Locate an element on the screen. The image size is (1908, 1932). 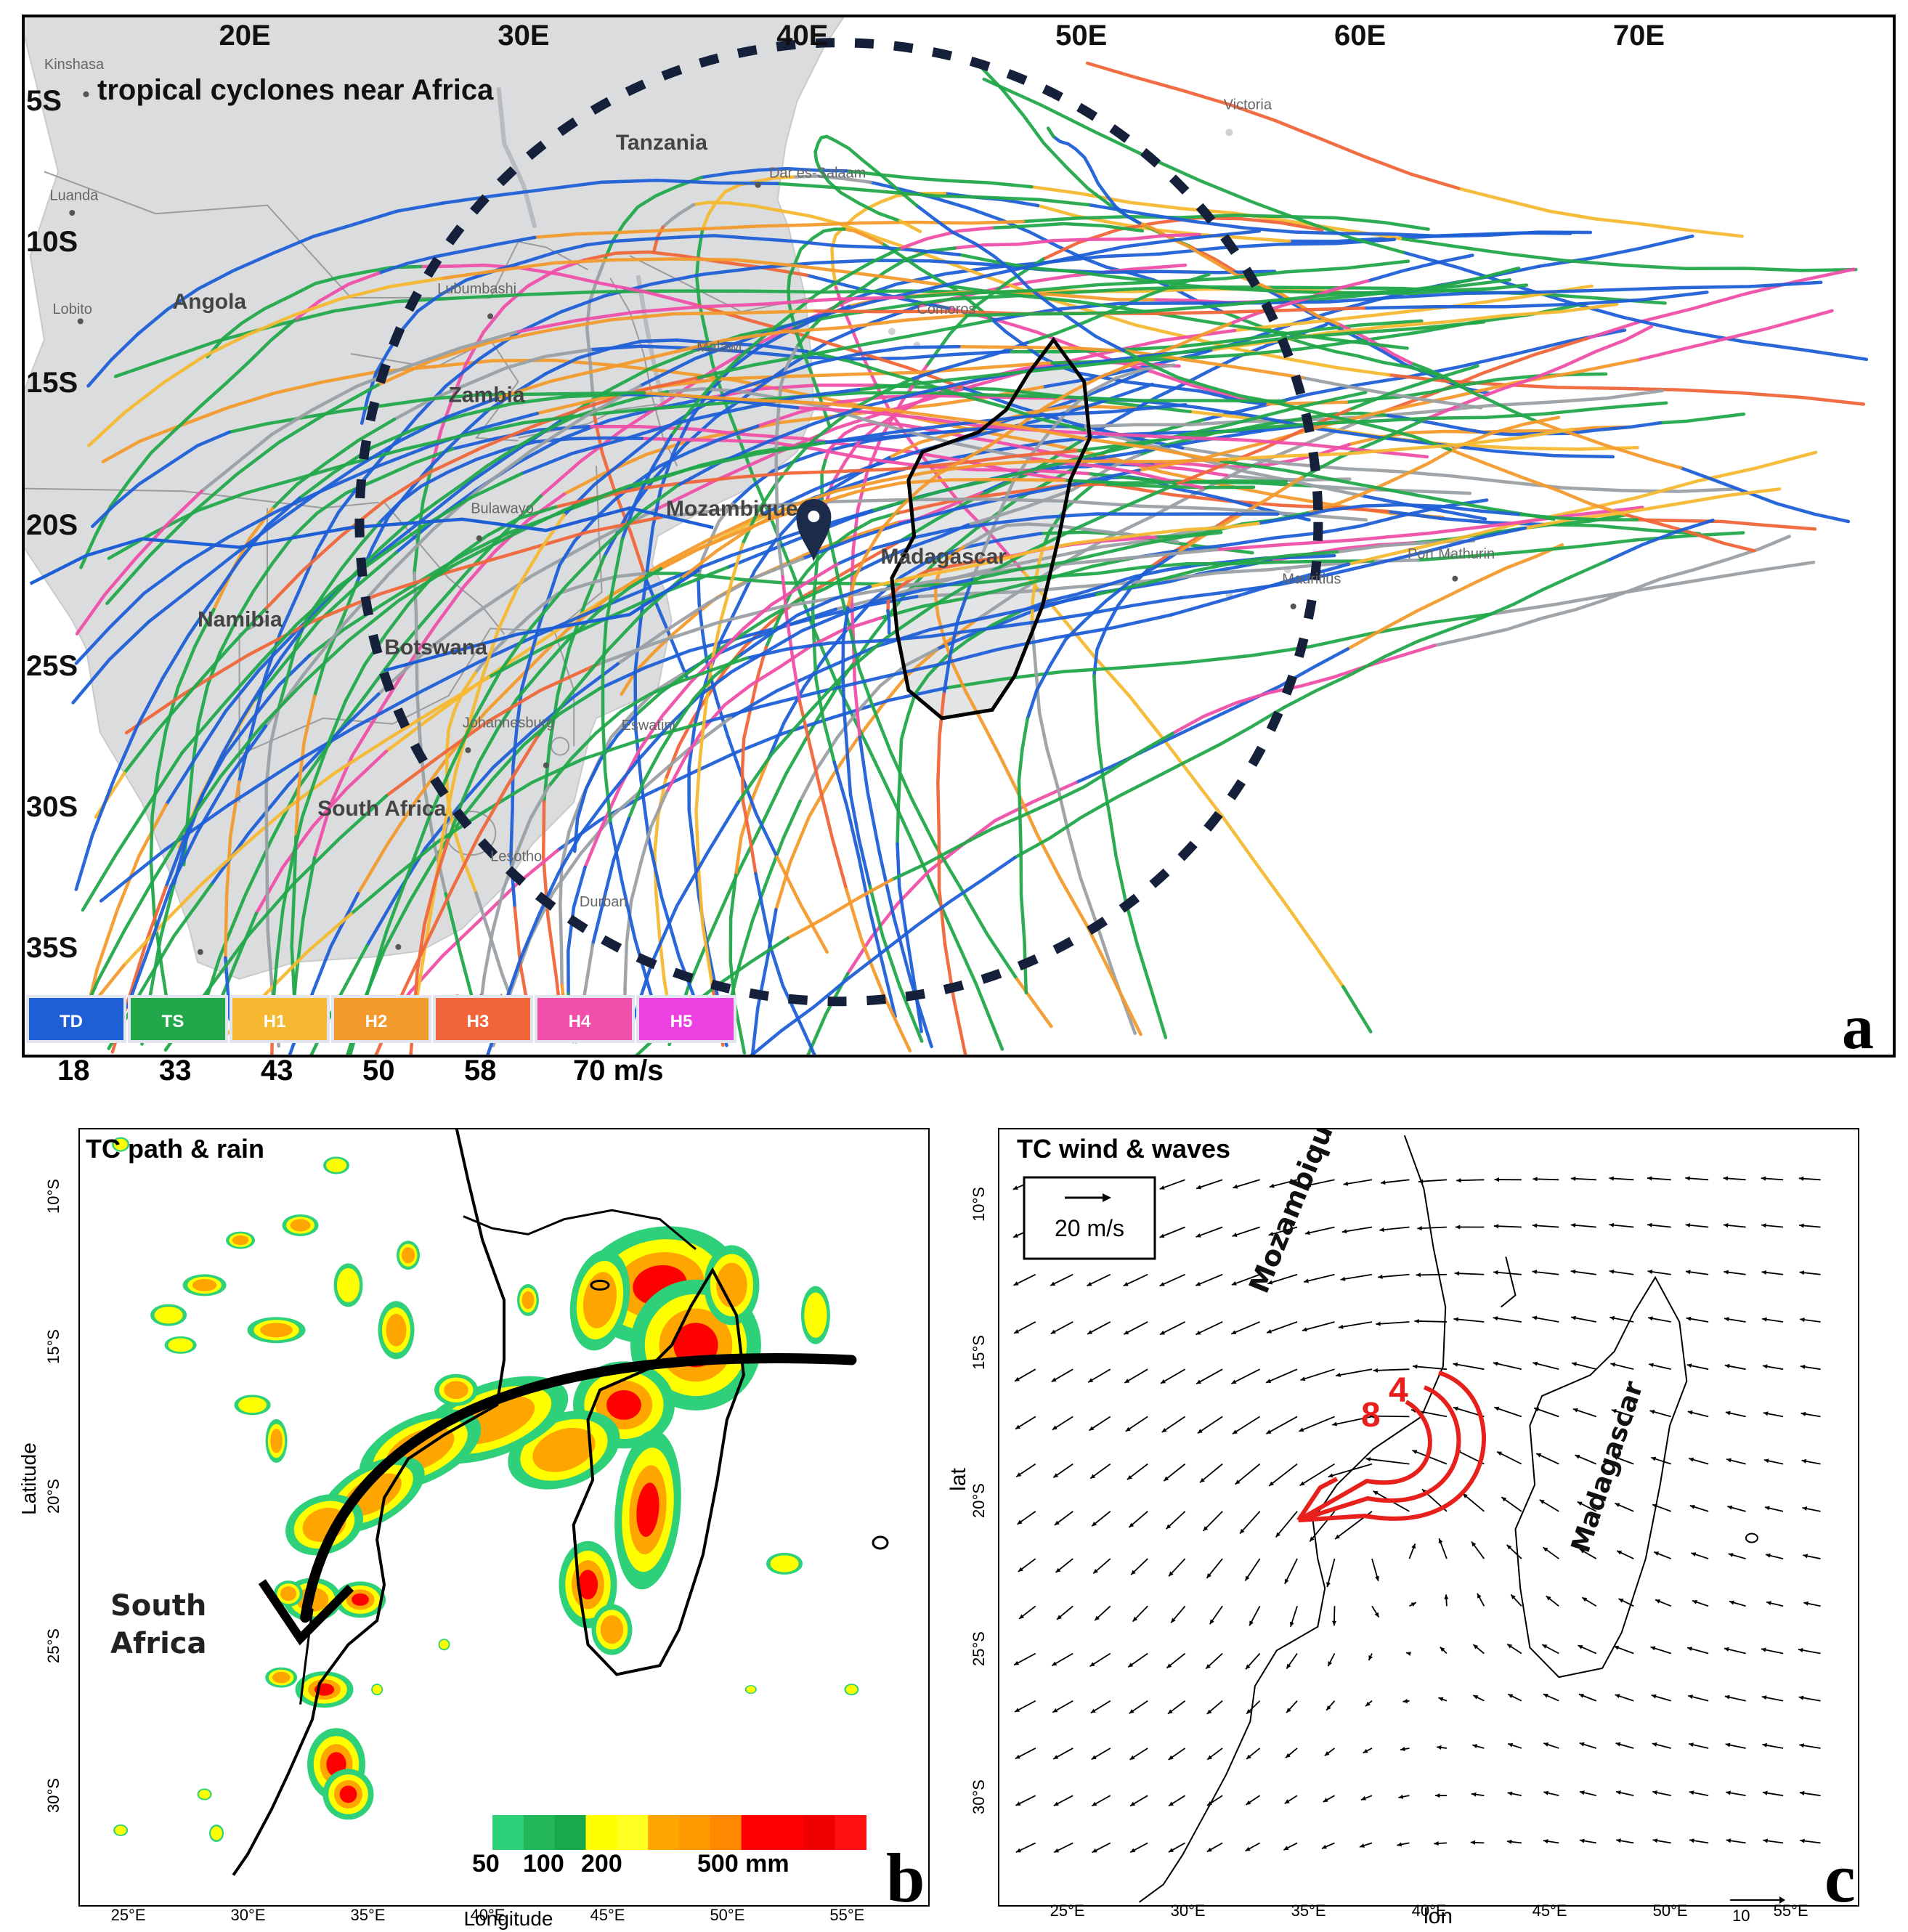
y-tick-label: 10°S is located at coordinates (53, 1196).